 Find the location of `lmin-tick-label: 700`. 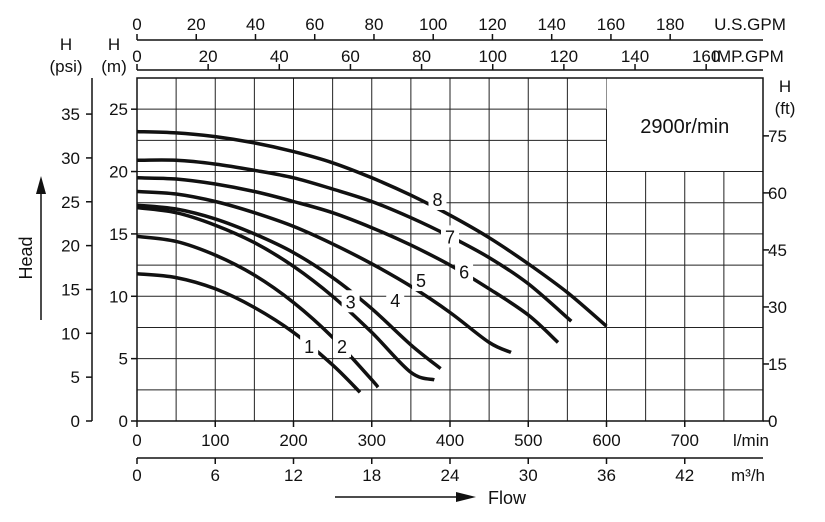

lmin-tick-label: 700 is located at coordinates (685, 440).